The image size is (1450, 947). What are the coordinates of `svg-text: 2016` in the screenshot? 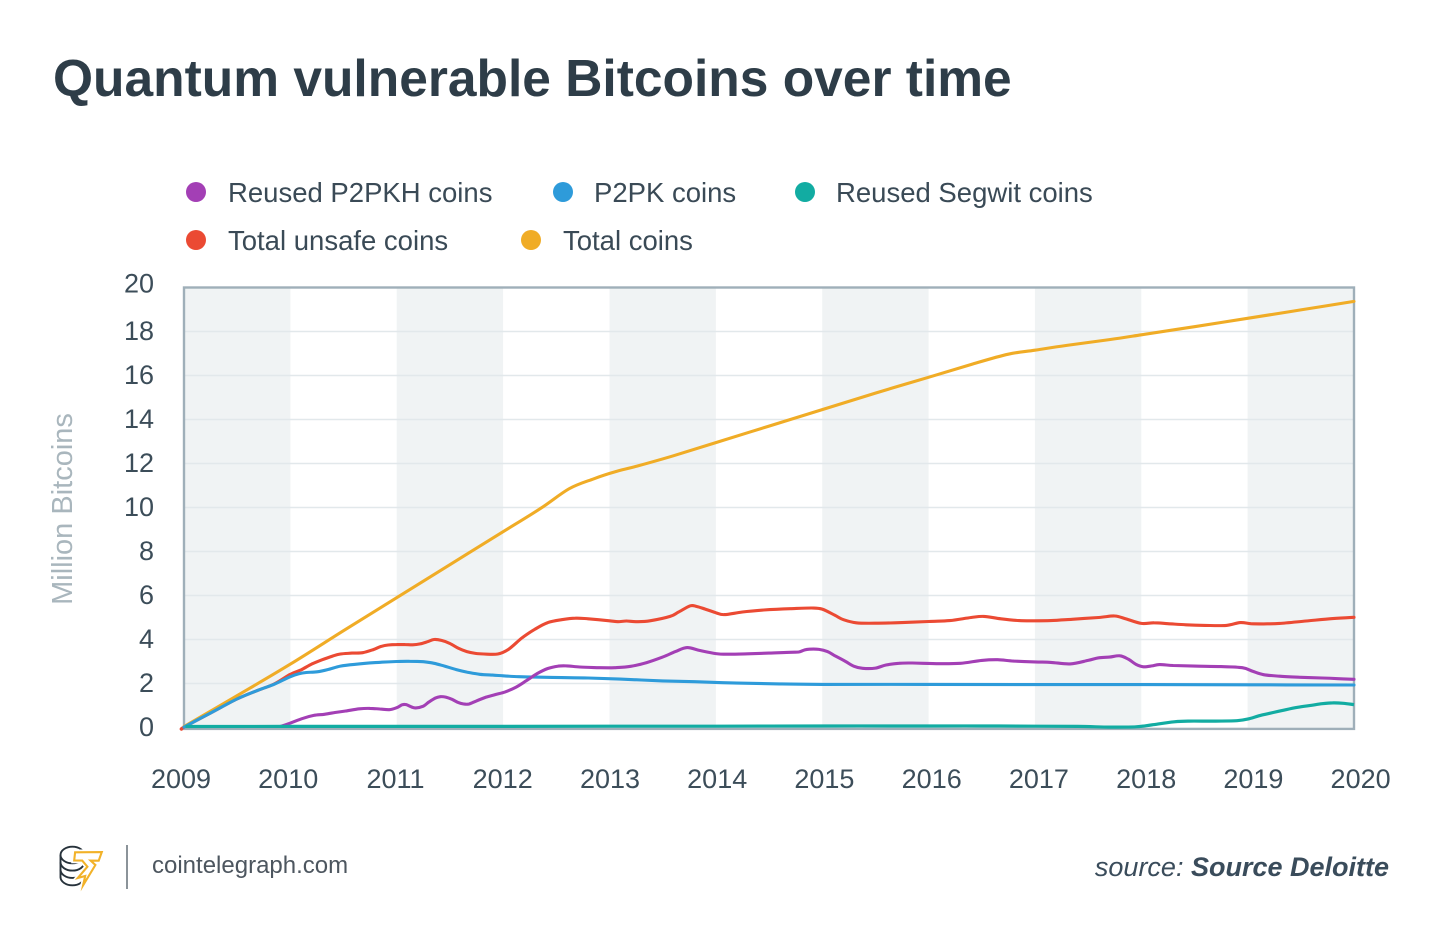 It's located at (932, 779).